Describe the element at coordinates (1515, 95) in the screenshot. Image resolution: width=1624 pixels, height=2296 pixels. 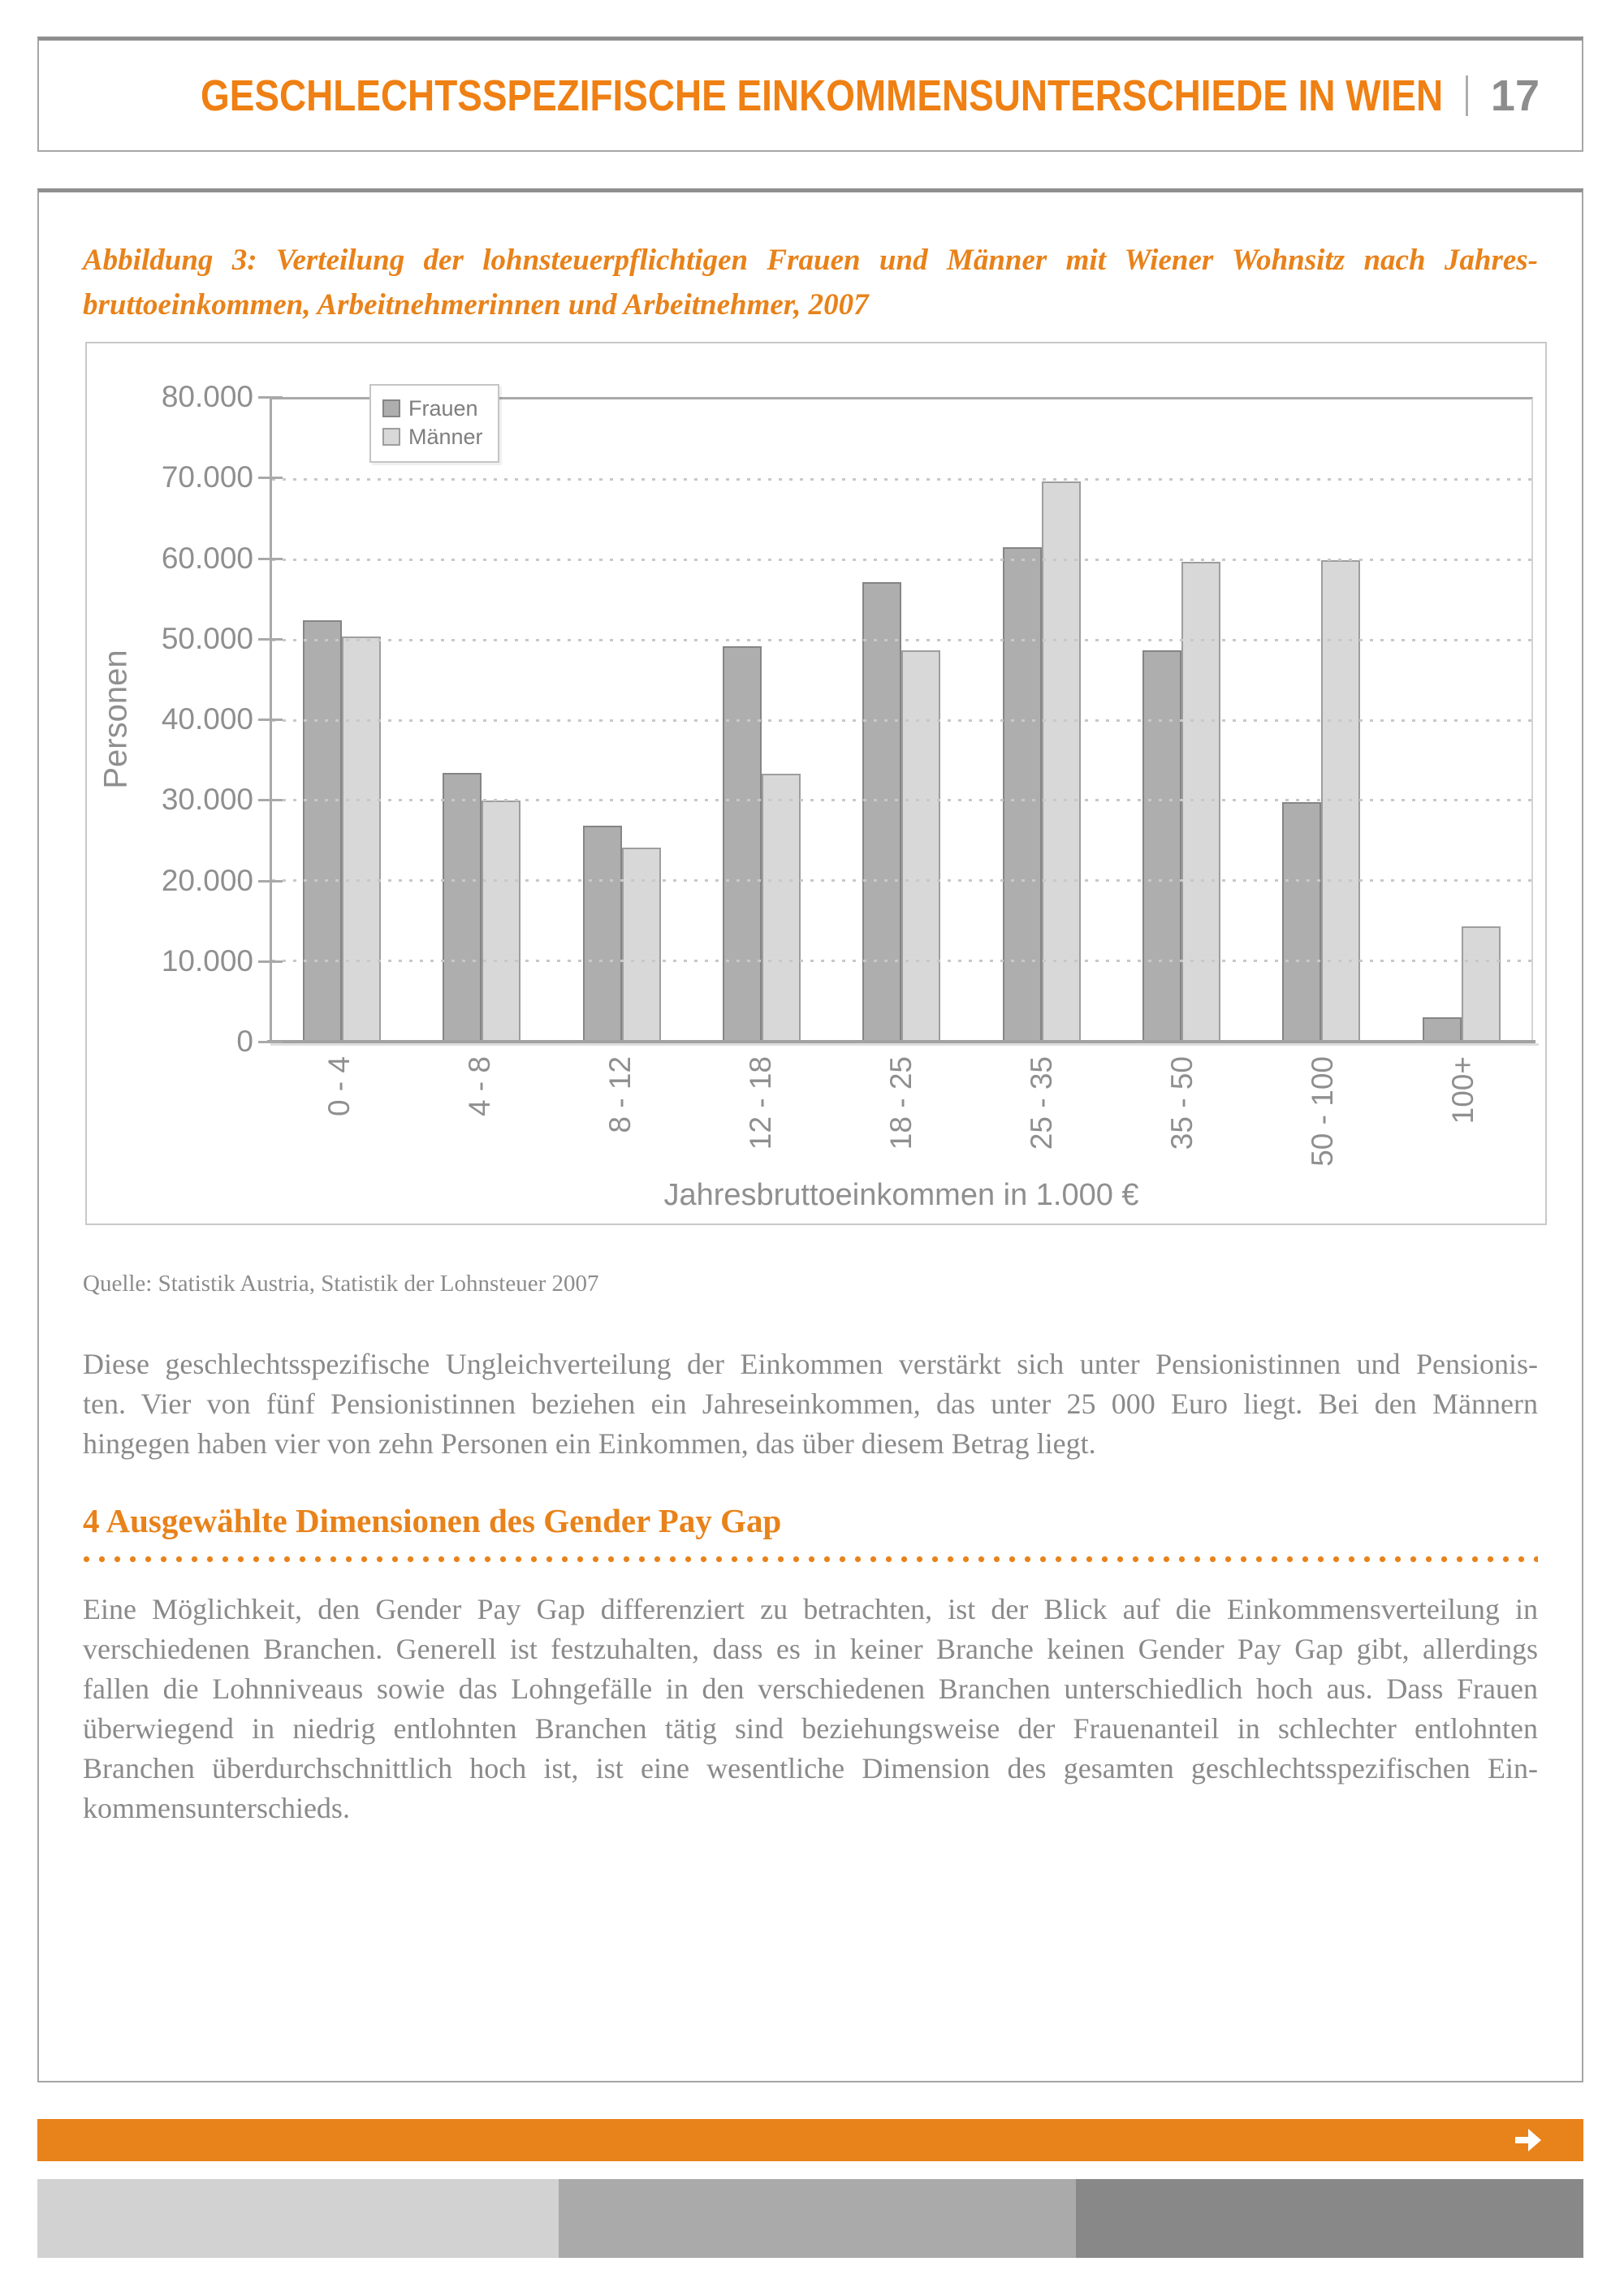
I see `page-number: 17` at that location.